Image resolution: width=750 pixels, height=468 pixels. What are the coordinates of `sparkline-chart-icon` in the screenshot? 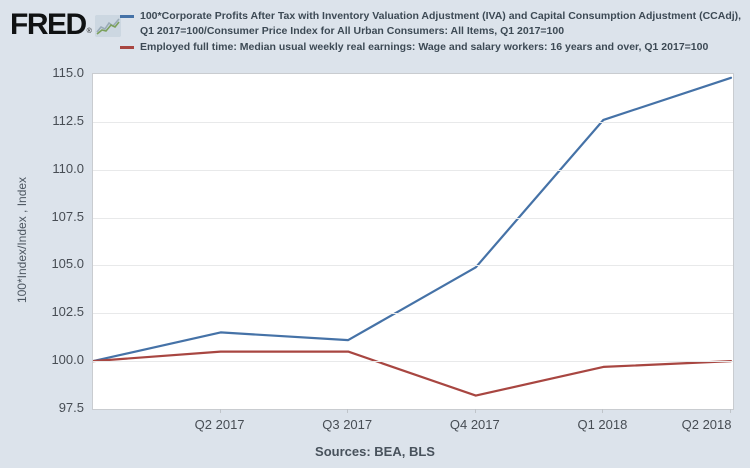 It's located at (107, 26).